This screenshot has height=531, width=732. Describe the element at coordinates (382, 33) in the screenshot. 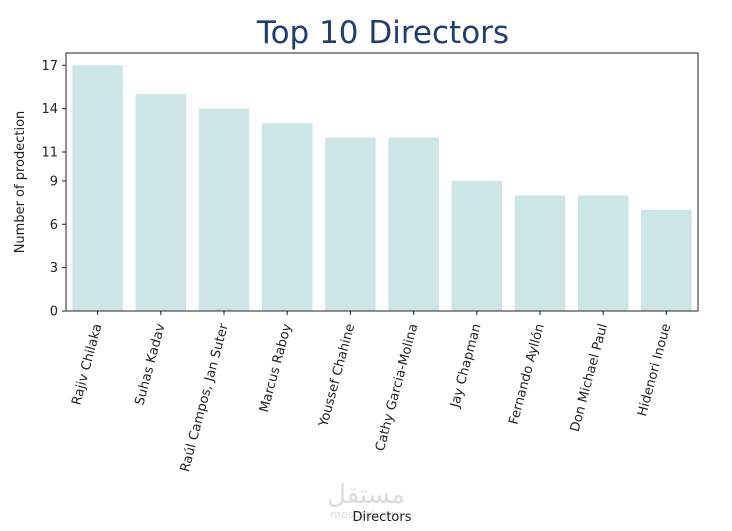

I see `chart-title: Top 10 Directors` at that location.